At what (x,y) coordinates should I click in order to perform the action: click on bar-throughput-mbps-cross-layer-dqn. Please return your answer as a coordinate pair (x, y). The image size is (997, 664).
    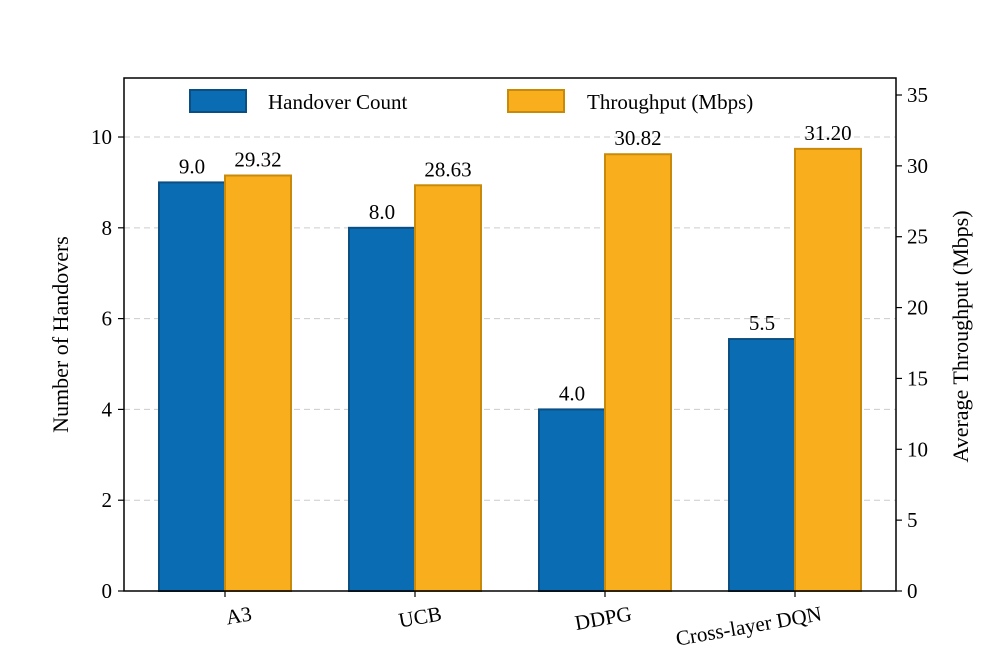
    Looking at the image, I should click on (828, 369).